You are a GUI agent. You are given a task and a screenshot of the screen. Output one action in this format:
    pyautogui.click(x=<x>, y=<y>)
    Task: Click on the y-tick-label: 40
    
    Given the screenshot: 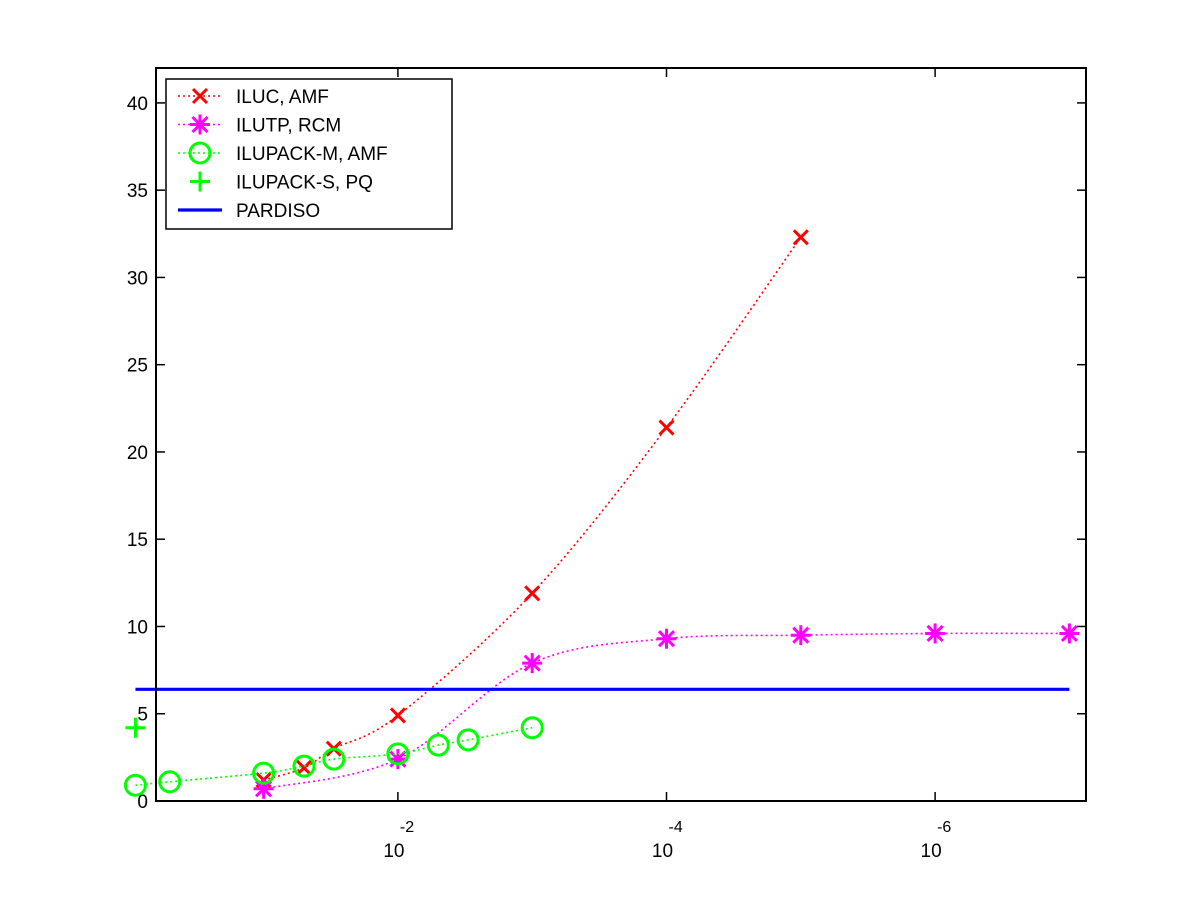 What is the action you would take?
    pyautogui.click(x=137, y=104)
    